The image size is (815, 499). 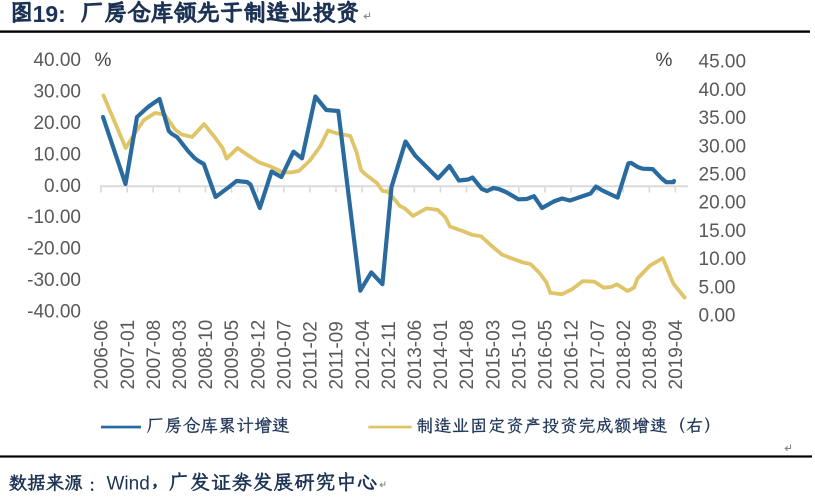 I want to click on svg-text: 2017-07, so click(x=598, y=355).